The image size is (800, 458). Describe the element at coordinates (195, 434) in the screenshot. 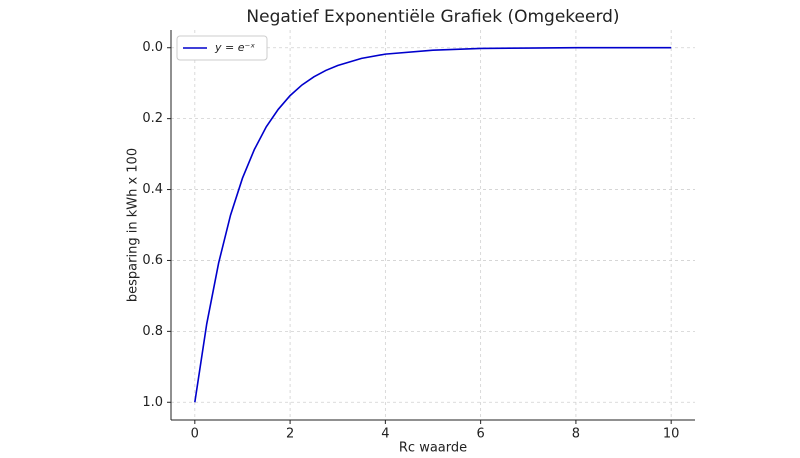

I see `x-tick-label: 0` at that location.